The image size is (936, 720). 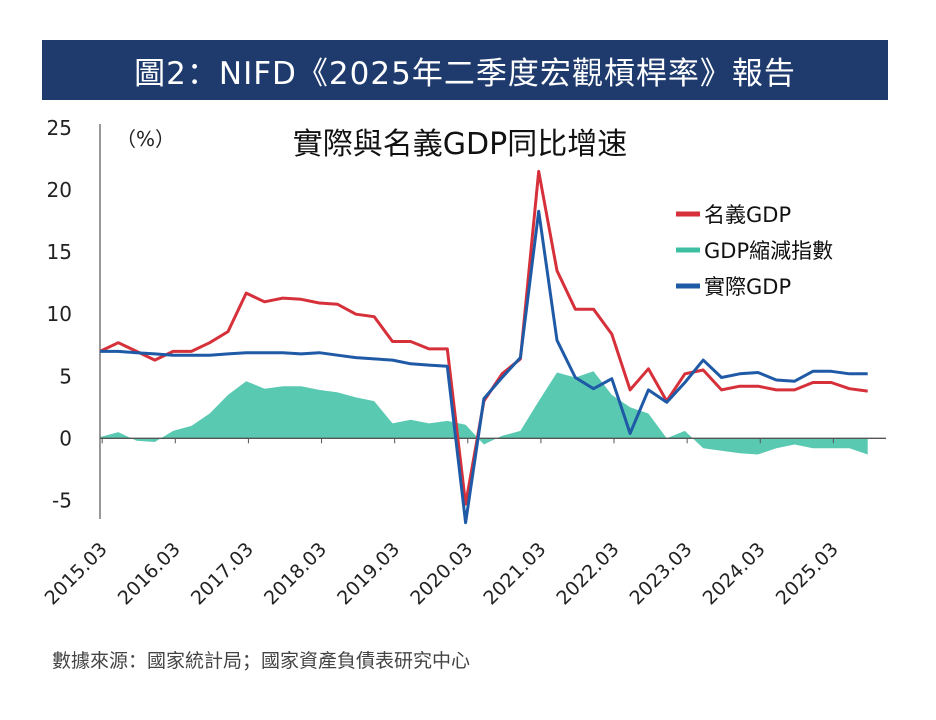 What do you see at coordinates (441, 573) in the screenshot?
I see `x-tick-label: 2020.03` at bounding box center [441, 573].